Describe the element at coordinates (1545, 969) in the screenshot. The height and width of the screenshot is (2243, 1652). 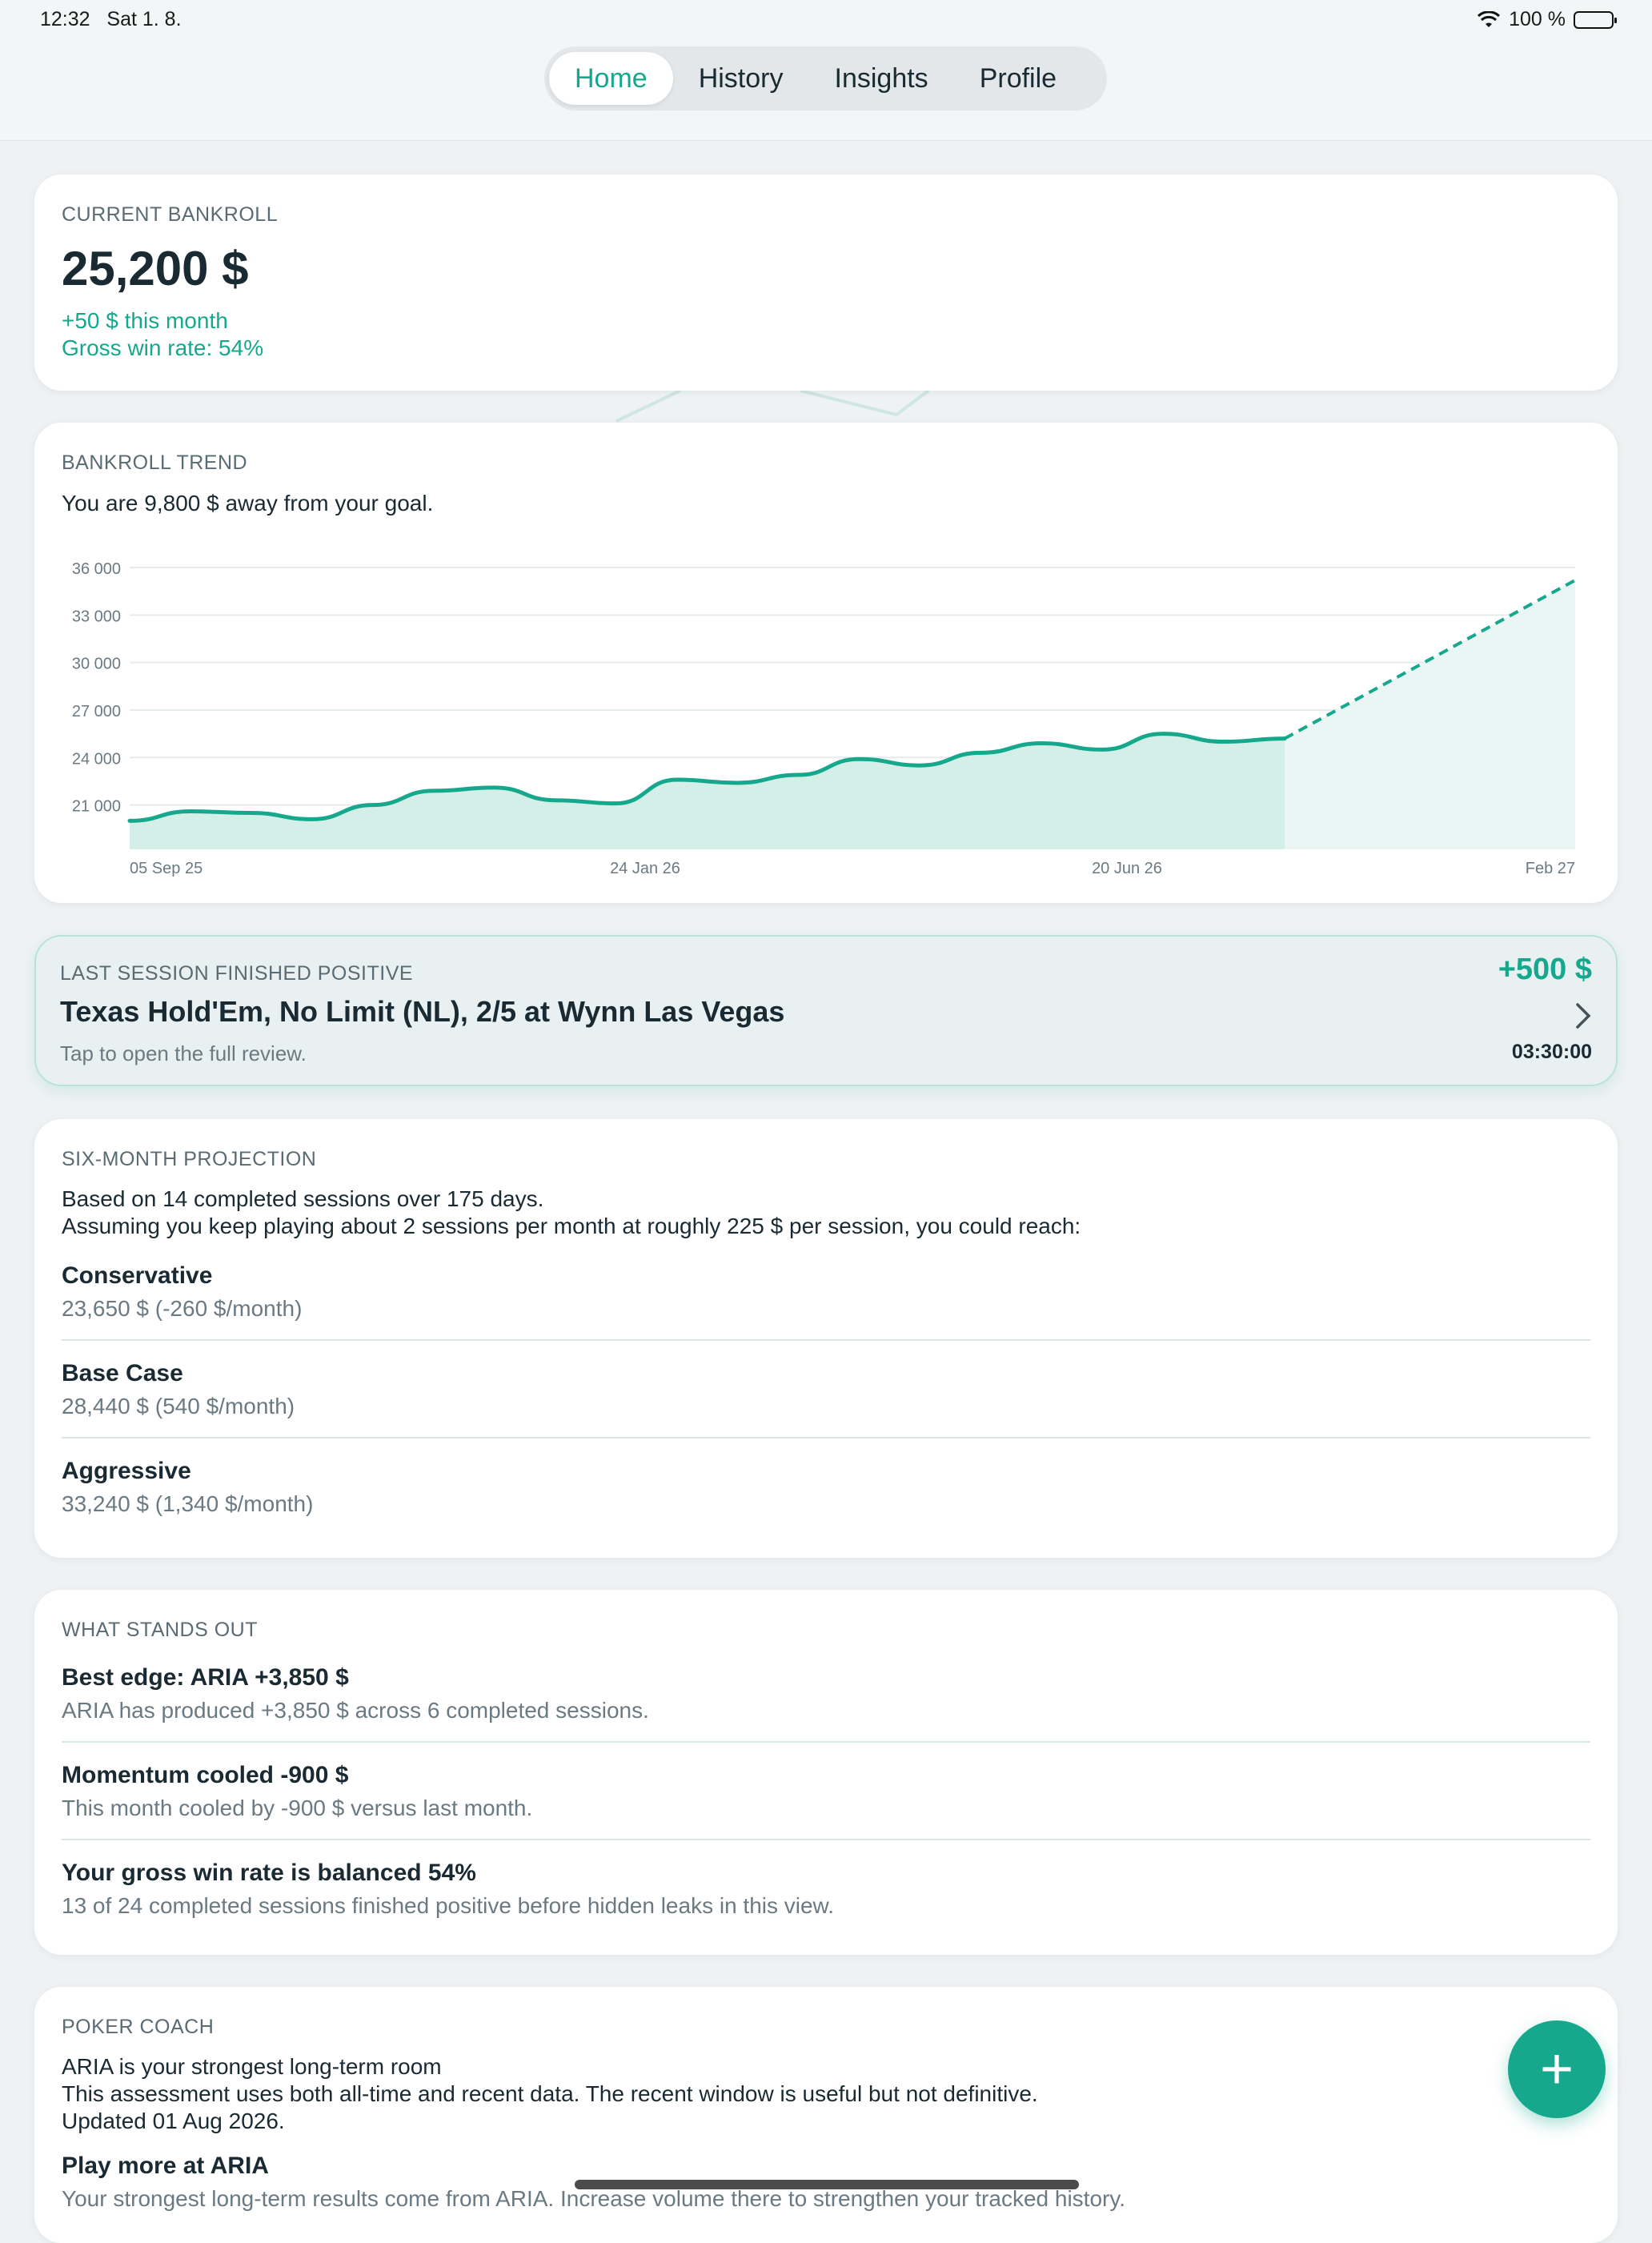
I see `last-session-amount: +500 $` at that location.